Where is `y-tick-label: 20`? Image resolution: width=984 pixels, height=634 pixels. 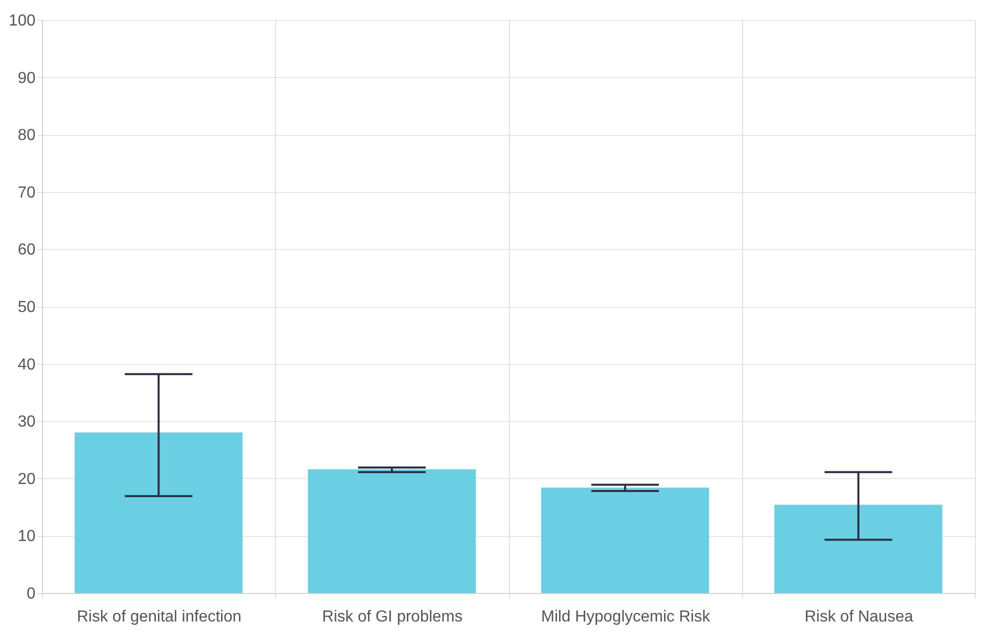 y-tick-label: 20 is located at coordinates (27, 479).